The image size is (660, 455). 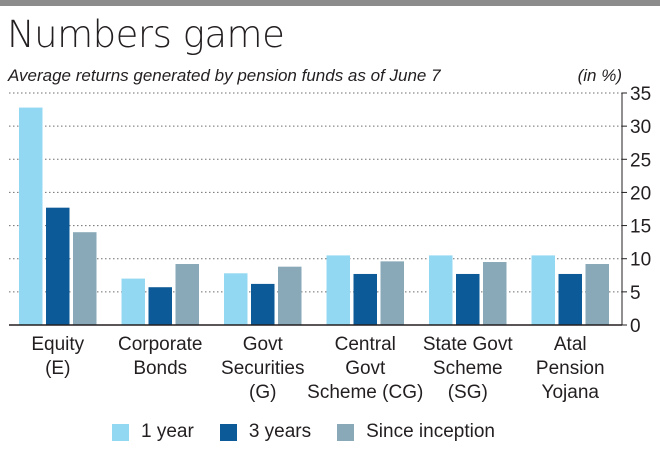 What do you see at coordinates (57, 368) in the screenshot?
I see `category-label: (E)` at bounding box center [57, 368].